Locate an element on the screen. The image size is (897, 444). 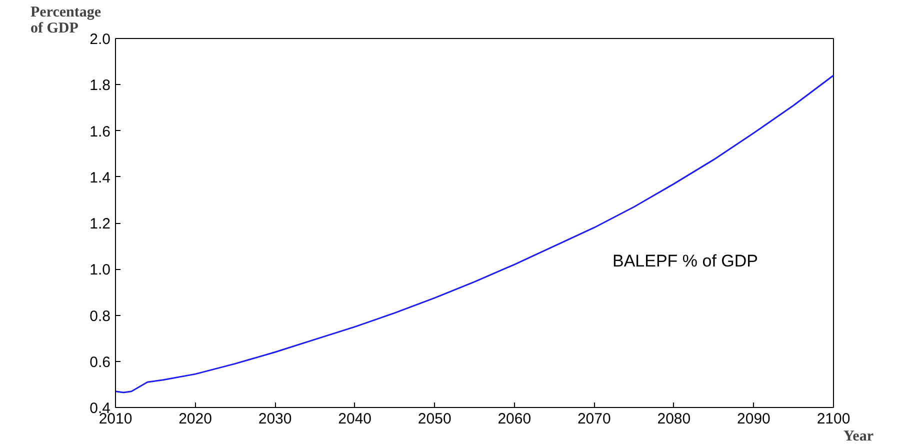
x-tick-label: 2080 is located at coordinates (674, 419).